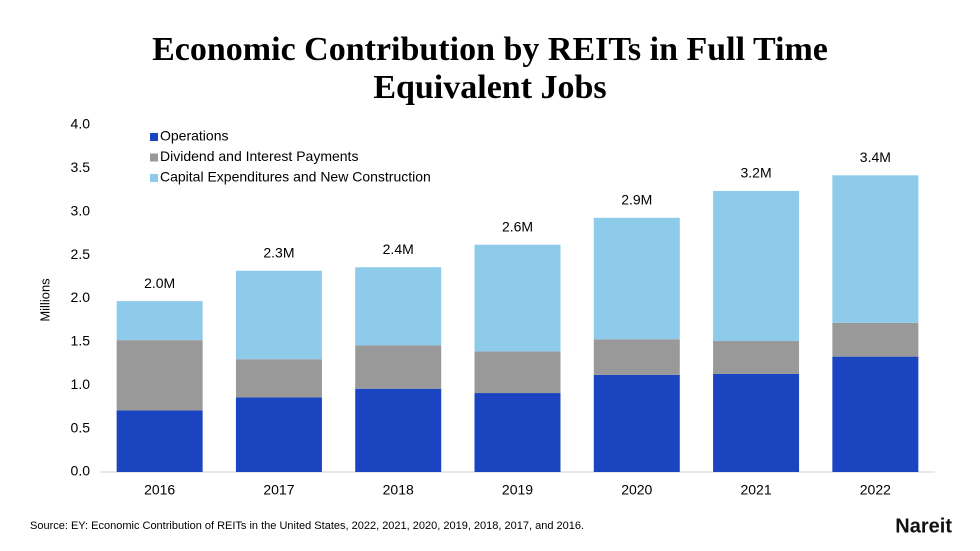 The image size is (980, 551). I want to click on total-label: 2.4M, so click(398, 249).